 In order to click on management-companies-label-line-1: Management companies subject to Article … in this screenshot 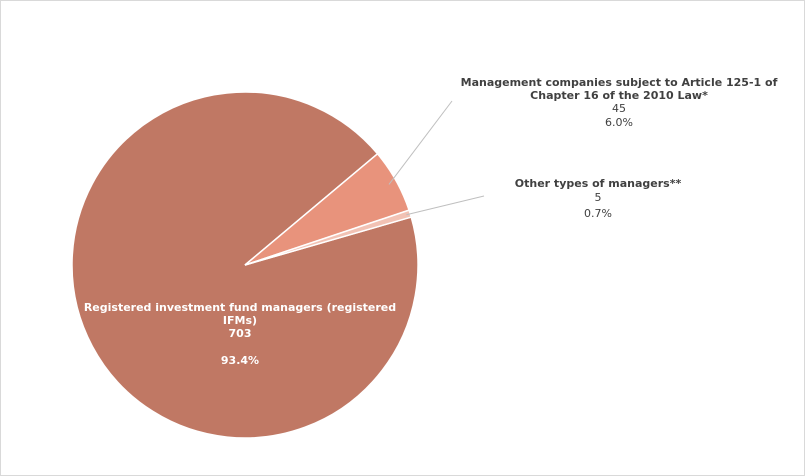, I will do `click(619, 82)`.